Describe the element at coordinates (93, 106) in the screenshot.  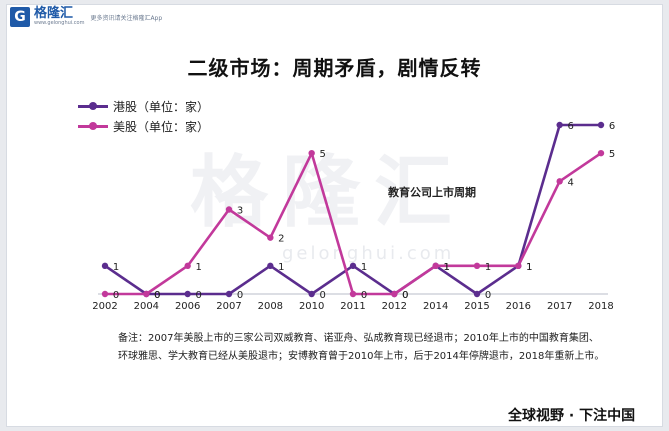
I see `legend-swatch-hk` at that location.